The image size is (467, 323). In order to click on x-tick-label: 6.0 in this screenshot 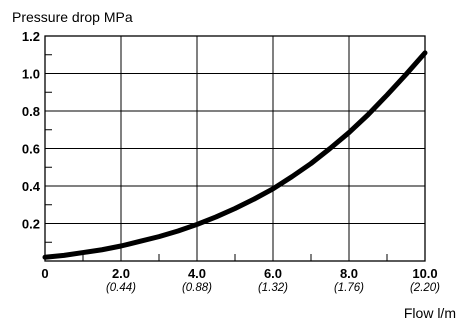, I will do `click(273, 273)`.